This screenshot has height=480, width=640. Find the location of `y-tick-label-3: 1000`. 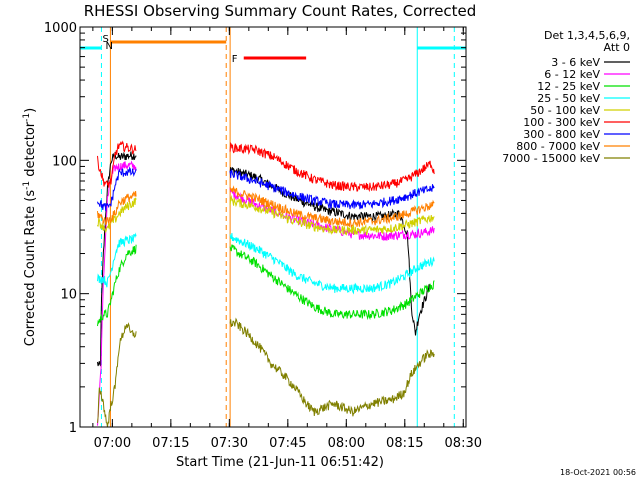

y-tick-label-3: 1000 is located at coordinates (60, 28).